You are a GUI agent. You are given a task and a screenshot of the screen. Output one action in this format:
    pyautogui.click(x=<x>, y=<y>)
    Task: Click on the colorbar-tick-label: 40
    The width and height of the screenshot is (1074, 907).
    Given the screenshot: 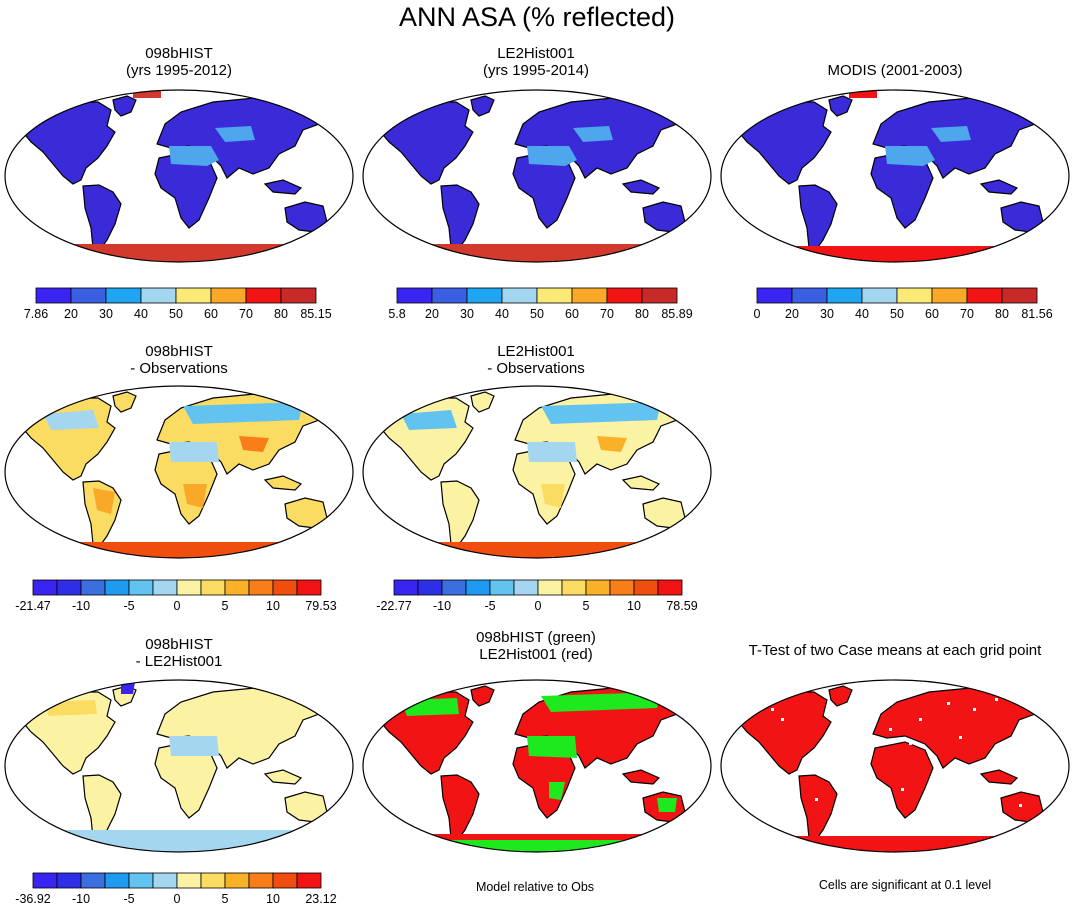 What is the action you would take?
    pyautogui.click(x=502, y=314)
    